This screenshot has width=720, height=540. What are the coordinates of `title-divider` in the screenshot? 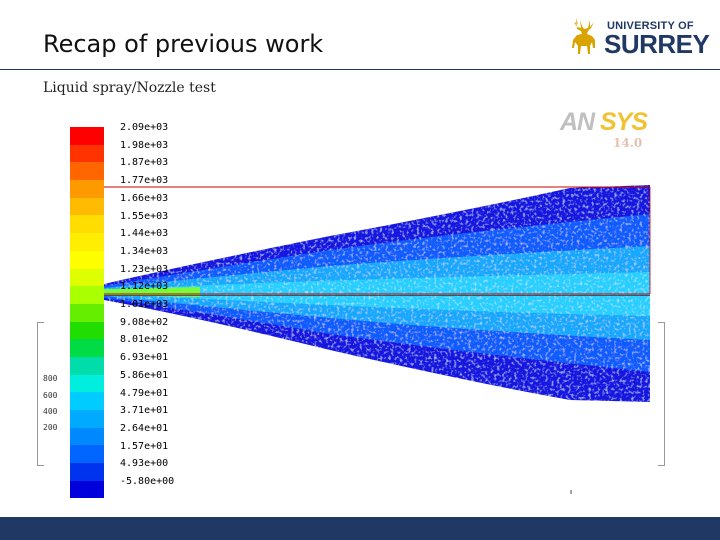 It's located at (360, 69).